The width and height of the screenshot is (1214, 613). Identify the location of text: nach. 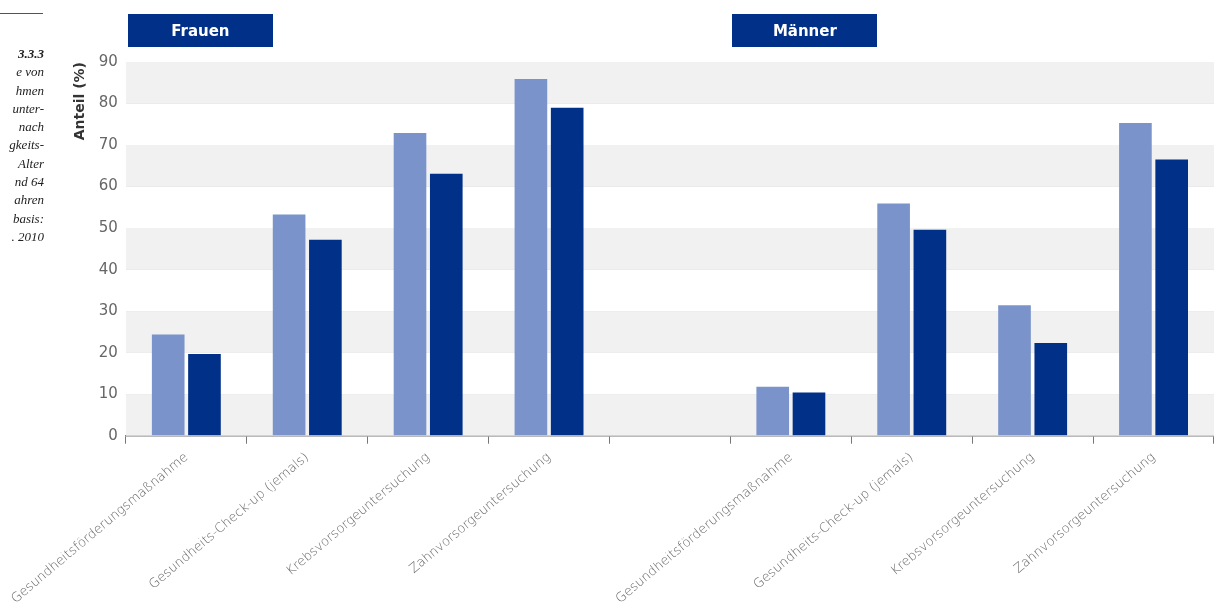
(30, 127).